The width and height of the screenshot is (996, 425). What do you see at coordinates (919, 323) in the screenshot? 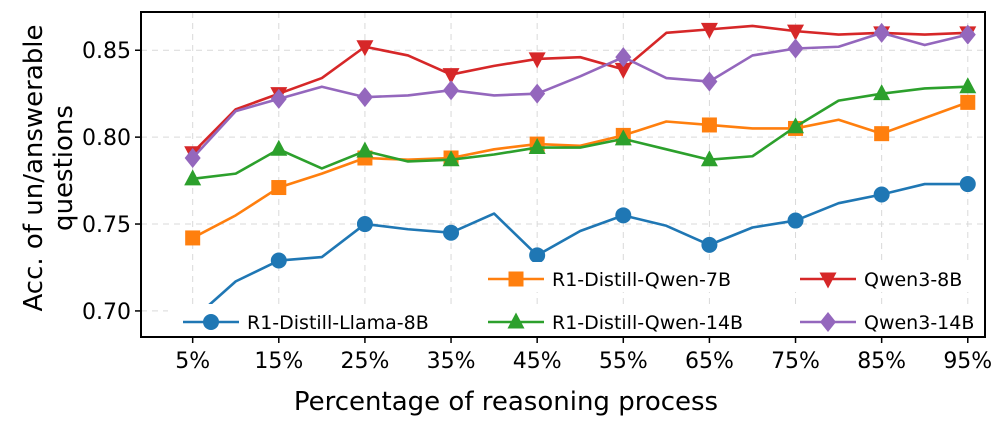
I see `legend-label: Qwen3-14B` at bounding box center [919, 323].